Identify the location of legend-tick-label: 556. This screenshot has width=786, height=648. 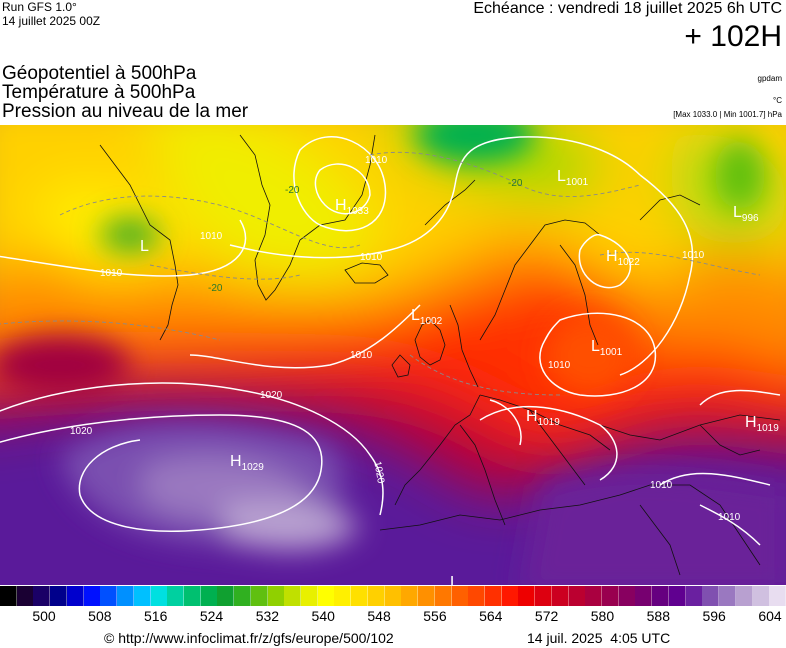
(435, 616).